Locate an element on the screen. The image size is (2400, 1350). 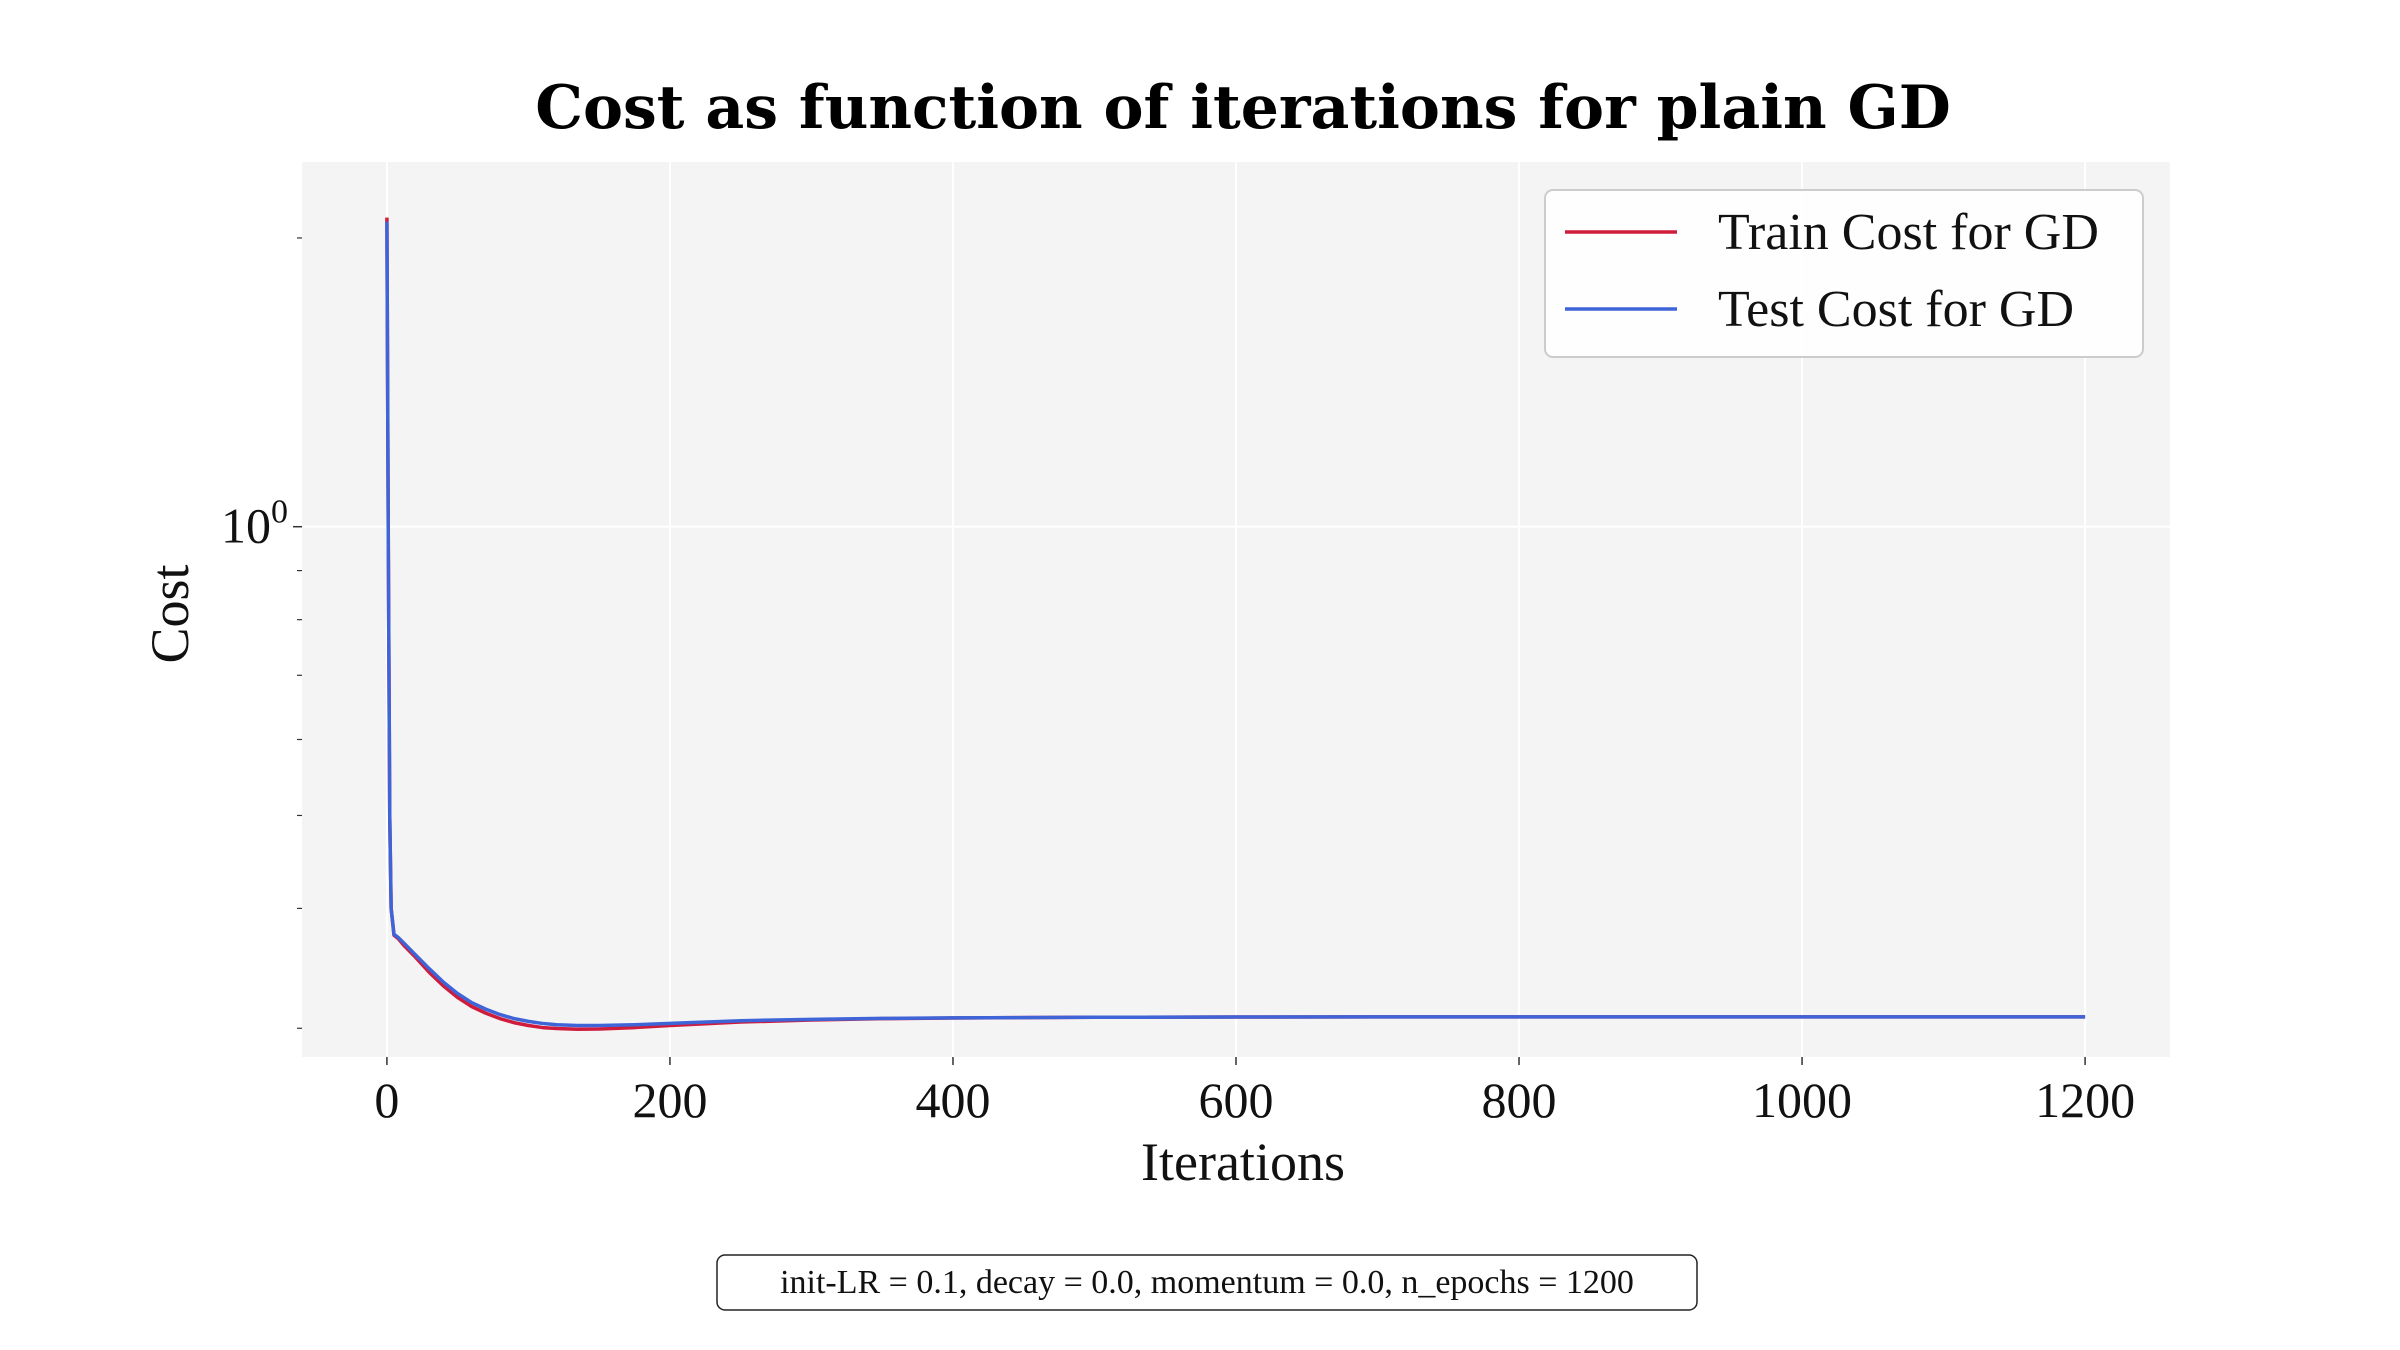
x-tick-label: 600 is located at coordinates (1236, 1100).